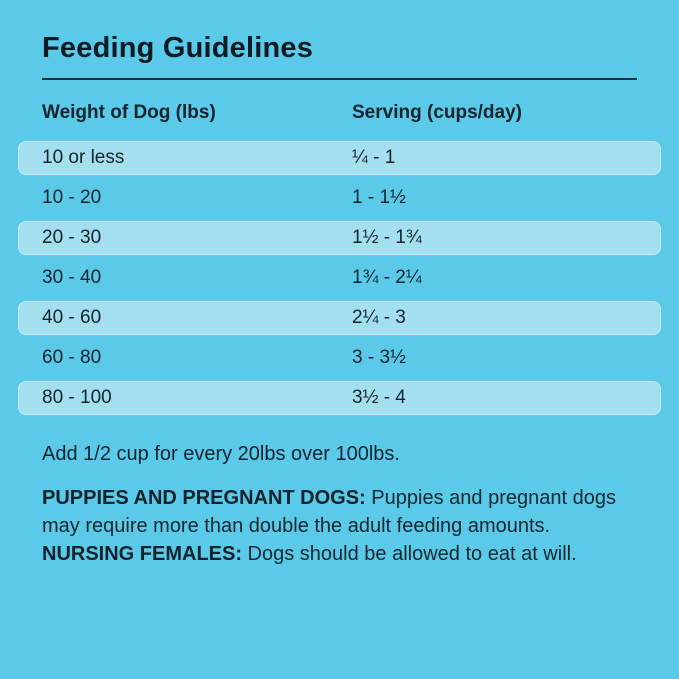 This screenshot has width=679, height=679. What do you see at coordinates (379, 397) in the screenshot?
I see `serving-cell: 3½ - 4` at bounding box center [379, 397].